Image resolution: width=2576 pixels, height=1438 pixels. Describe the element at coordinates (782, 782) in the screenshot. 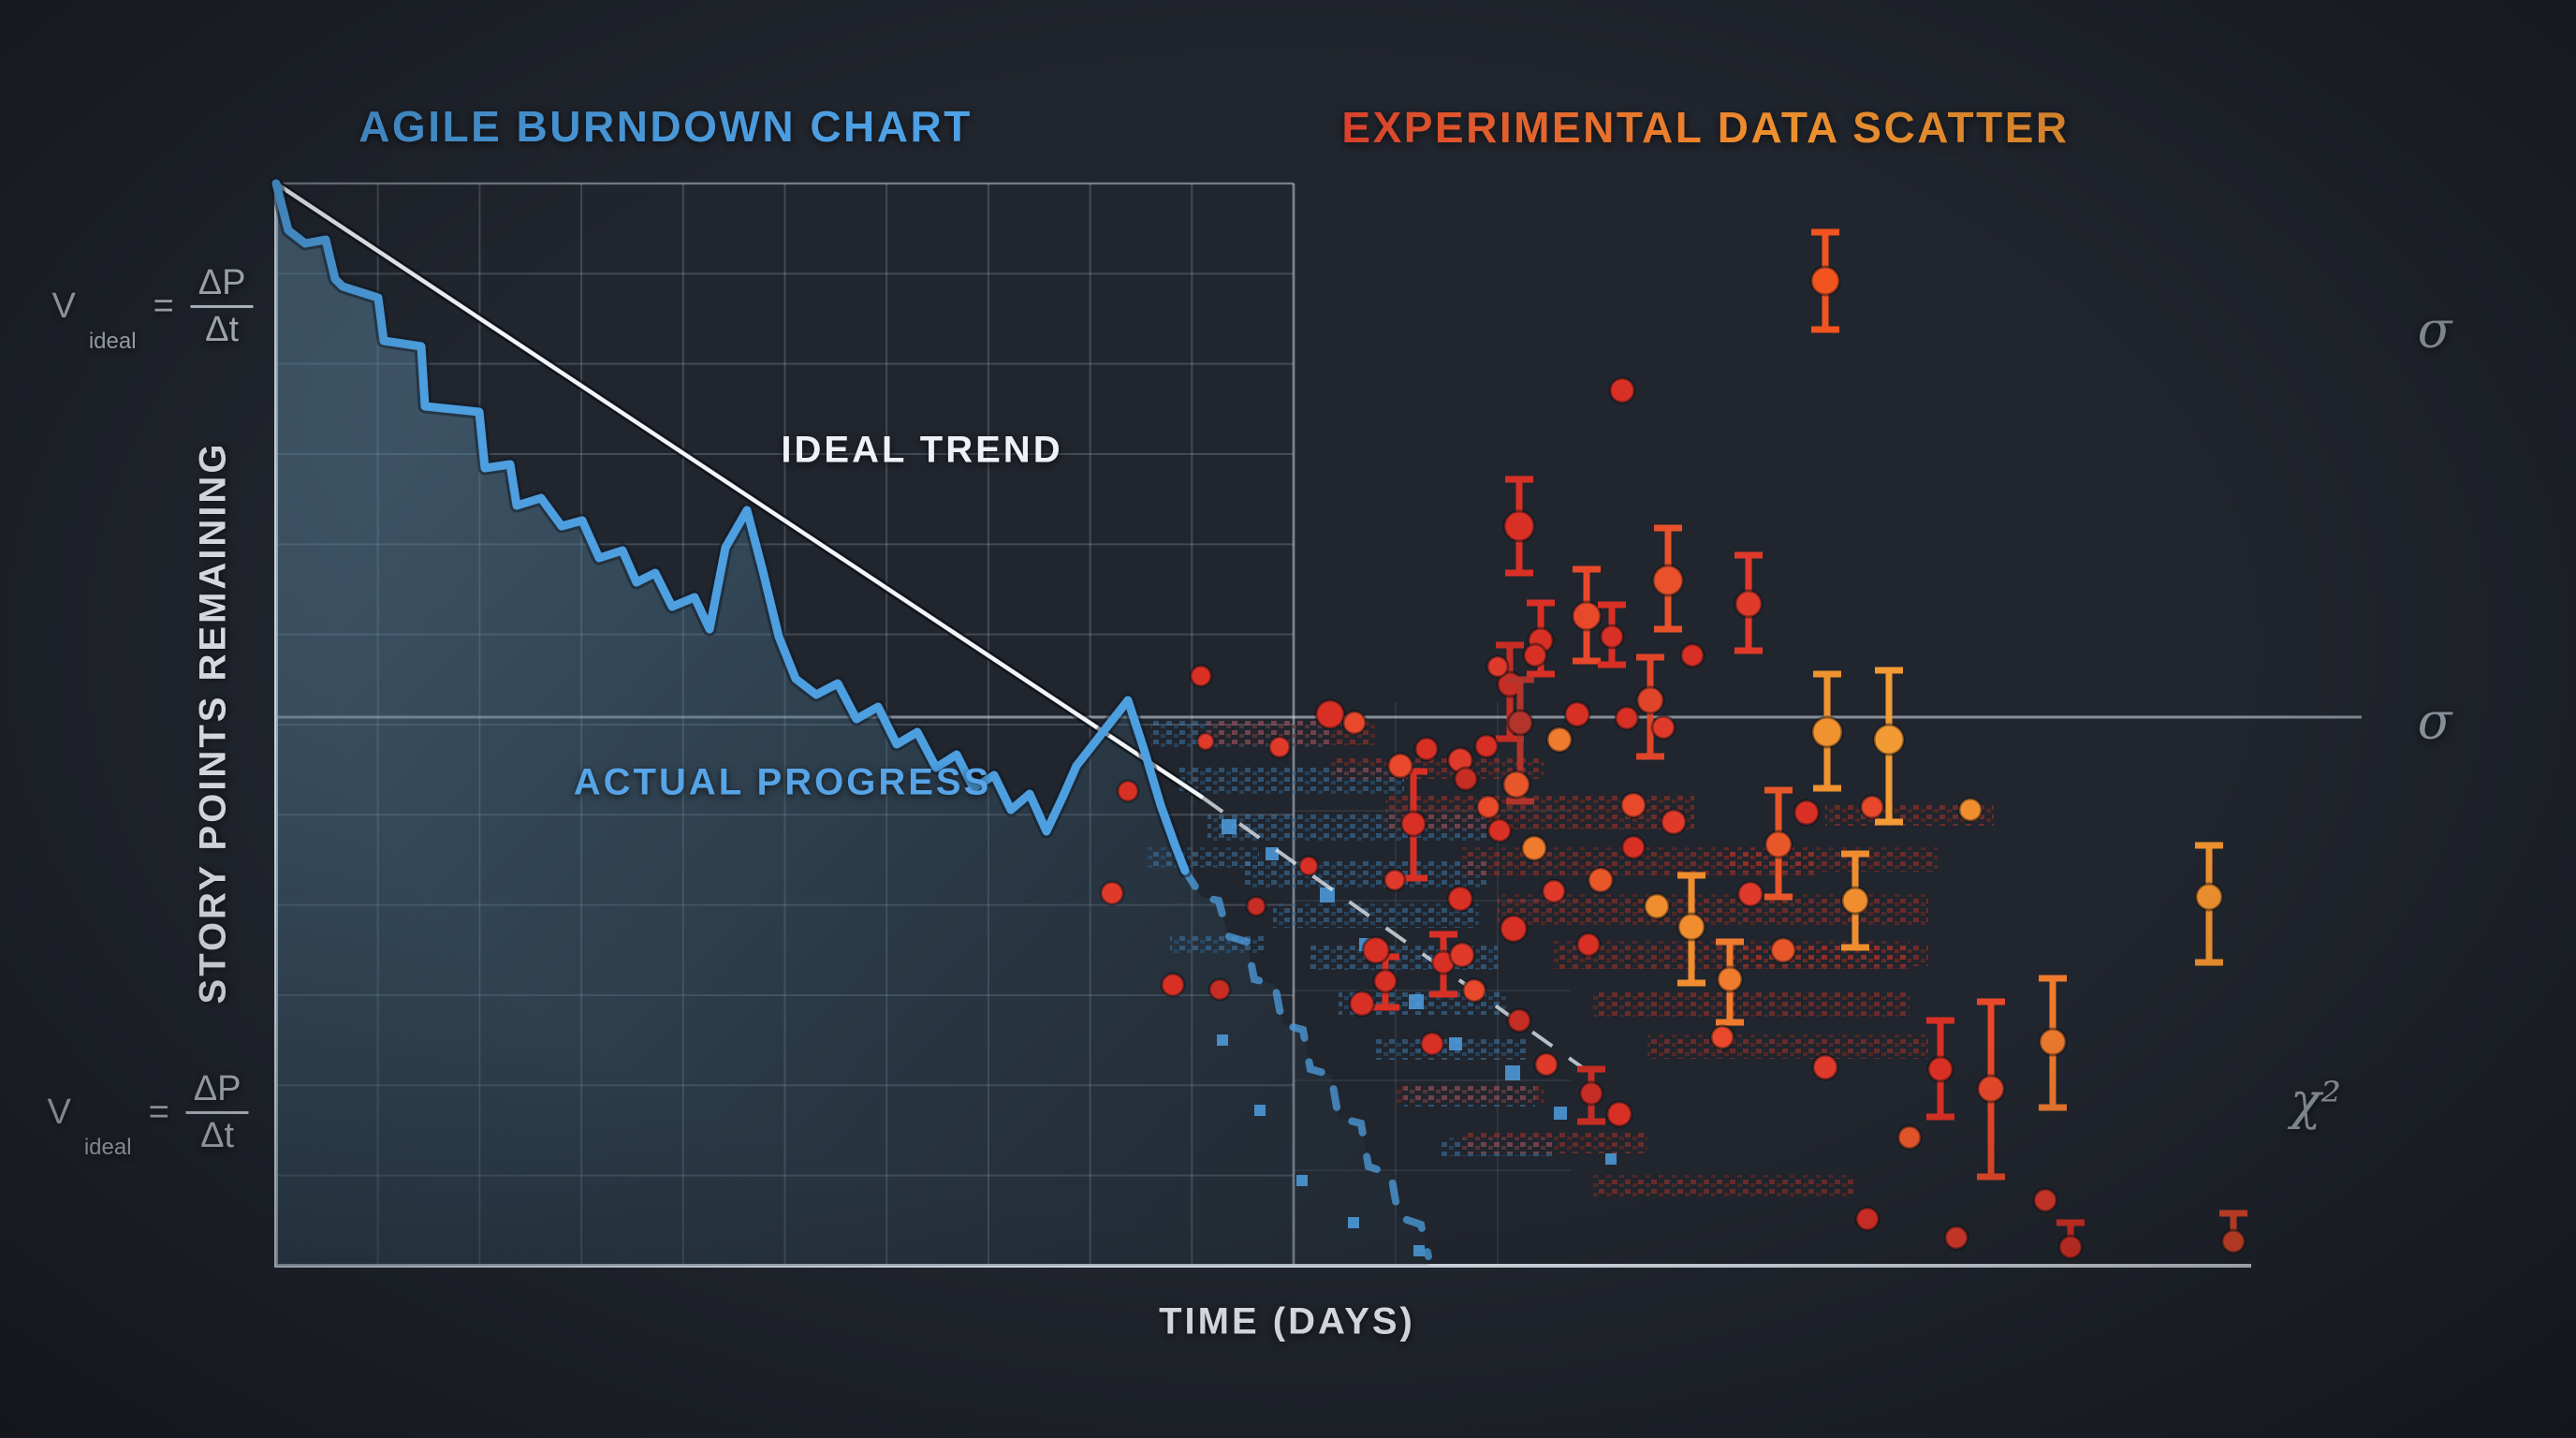

I see `actual-progress-label: ACTUAL PROGRESS` at that location.